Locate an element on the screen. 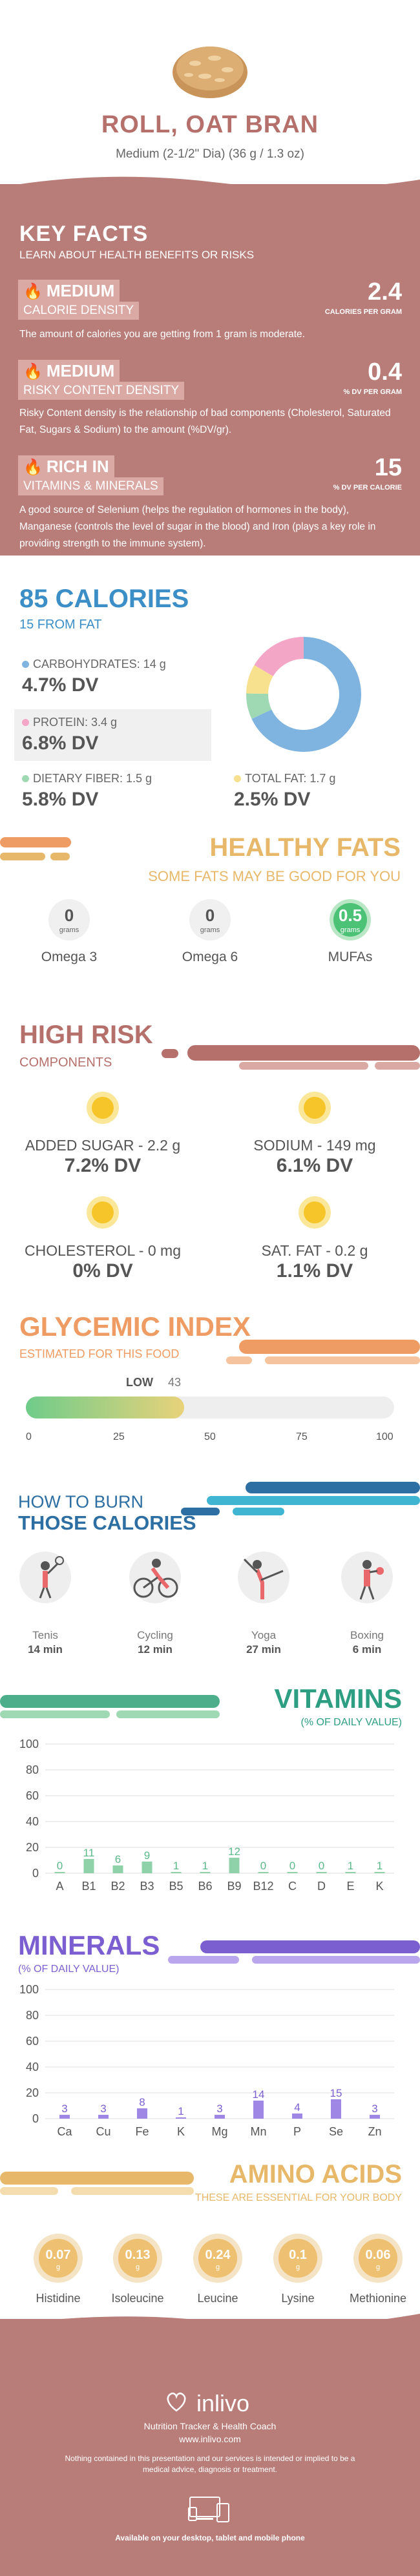 This screenshot has height=2576, width=420. footer-url: www.inlivo.com is located at coordinates (210, 2439).